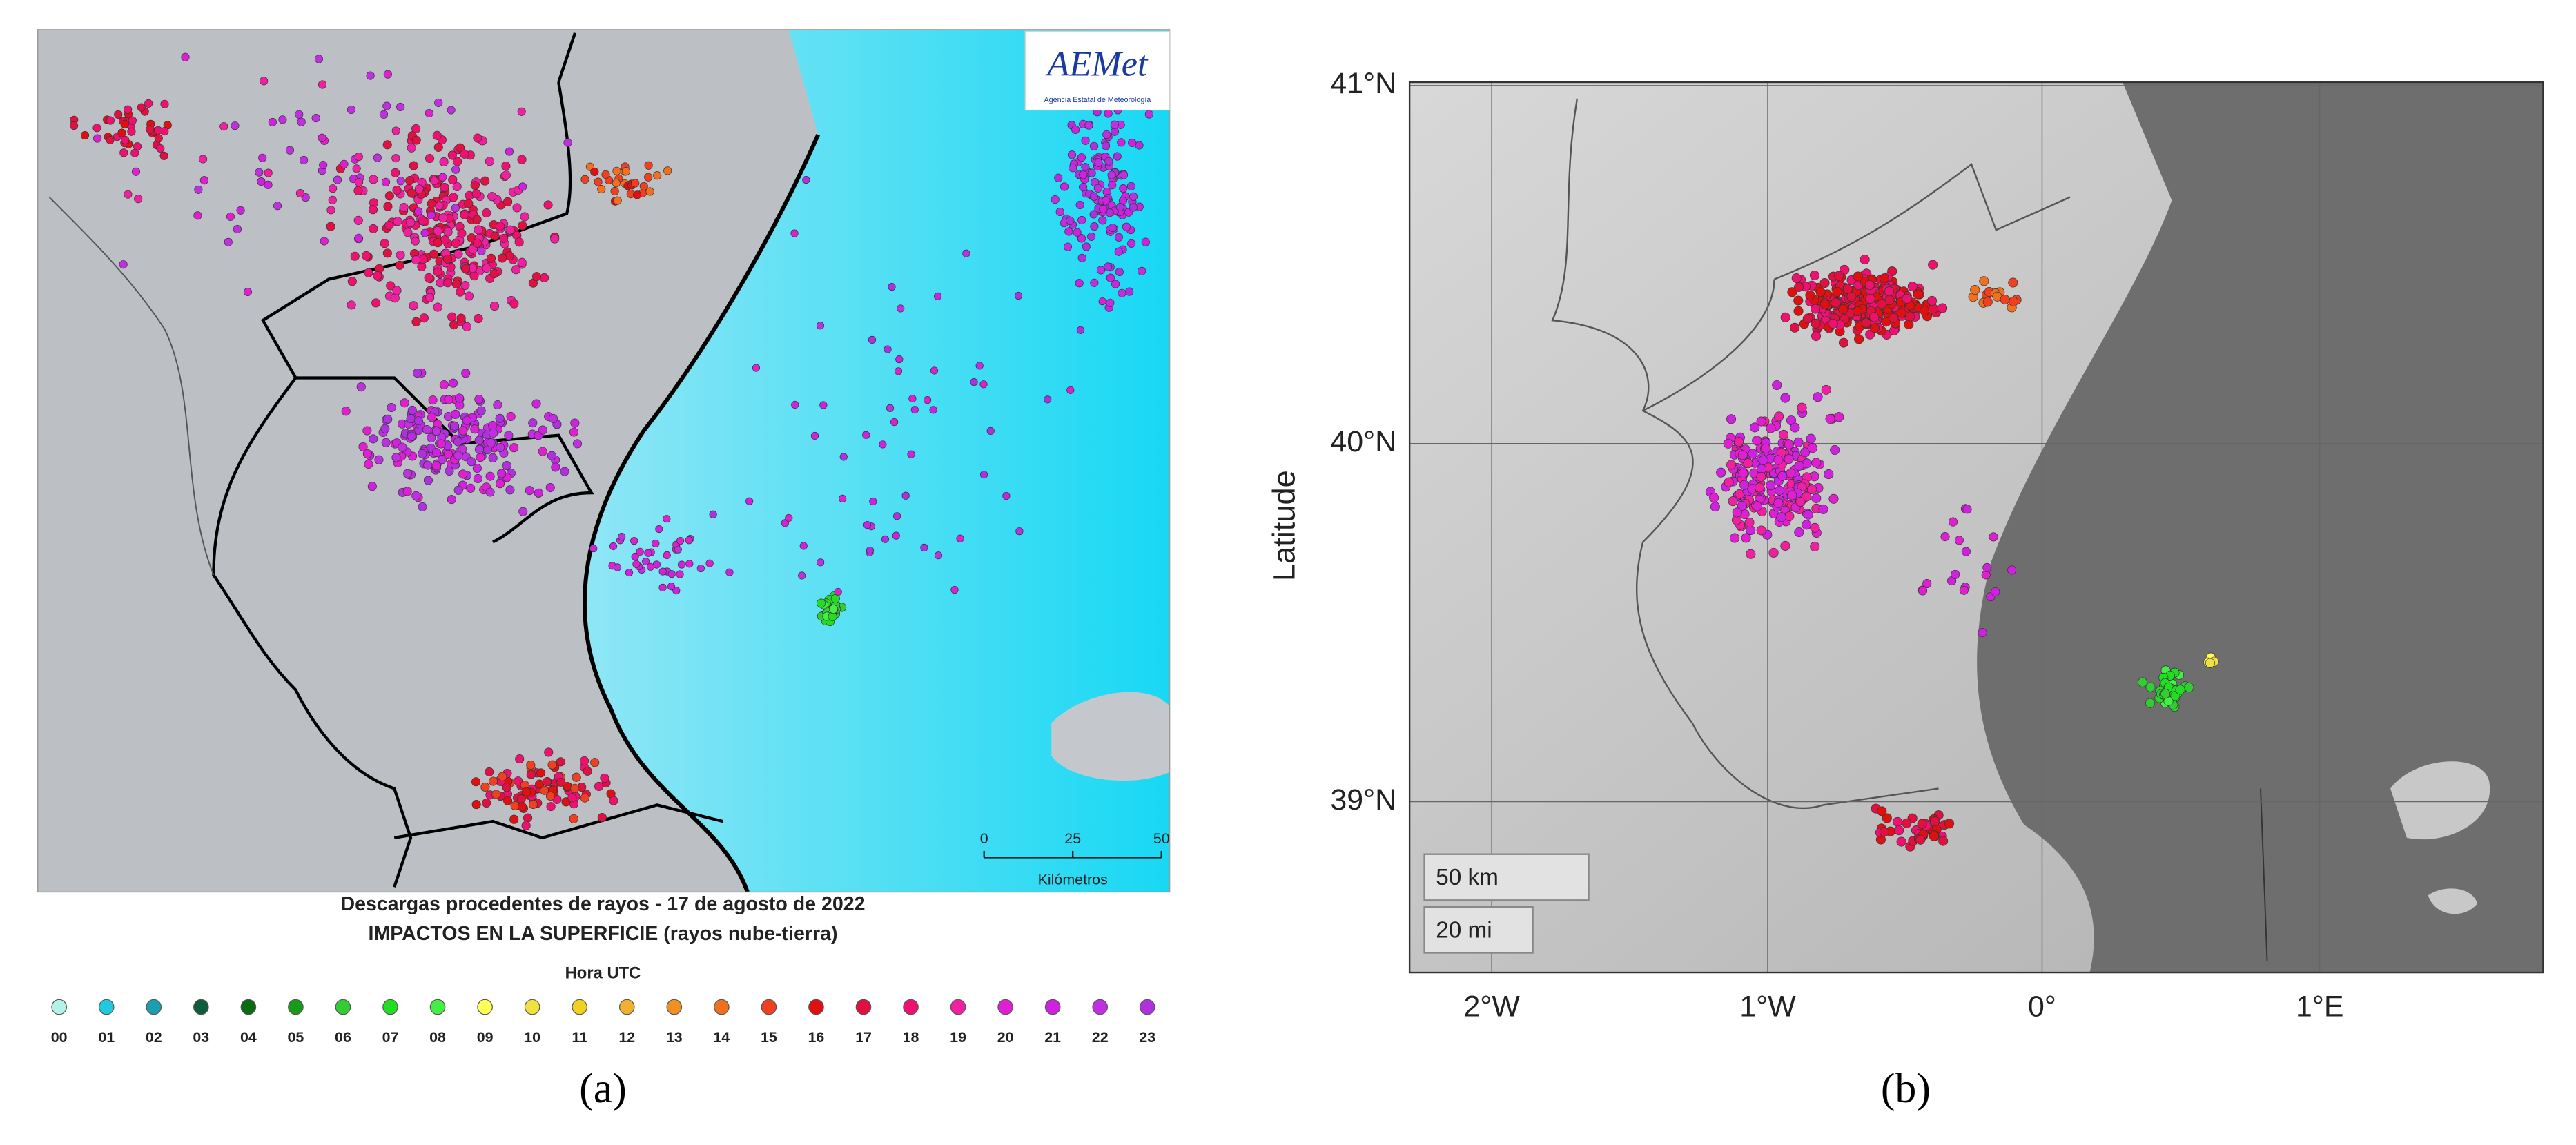  What do you see at coordinates (1075, 859) in the screenshot?
I see `scale-a: 0 25 50 Kilómetros` at bounding box center [1075, 859].